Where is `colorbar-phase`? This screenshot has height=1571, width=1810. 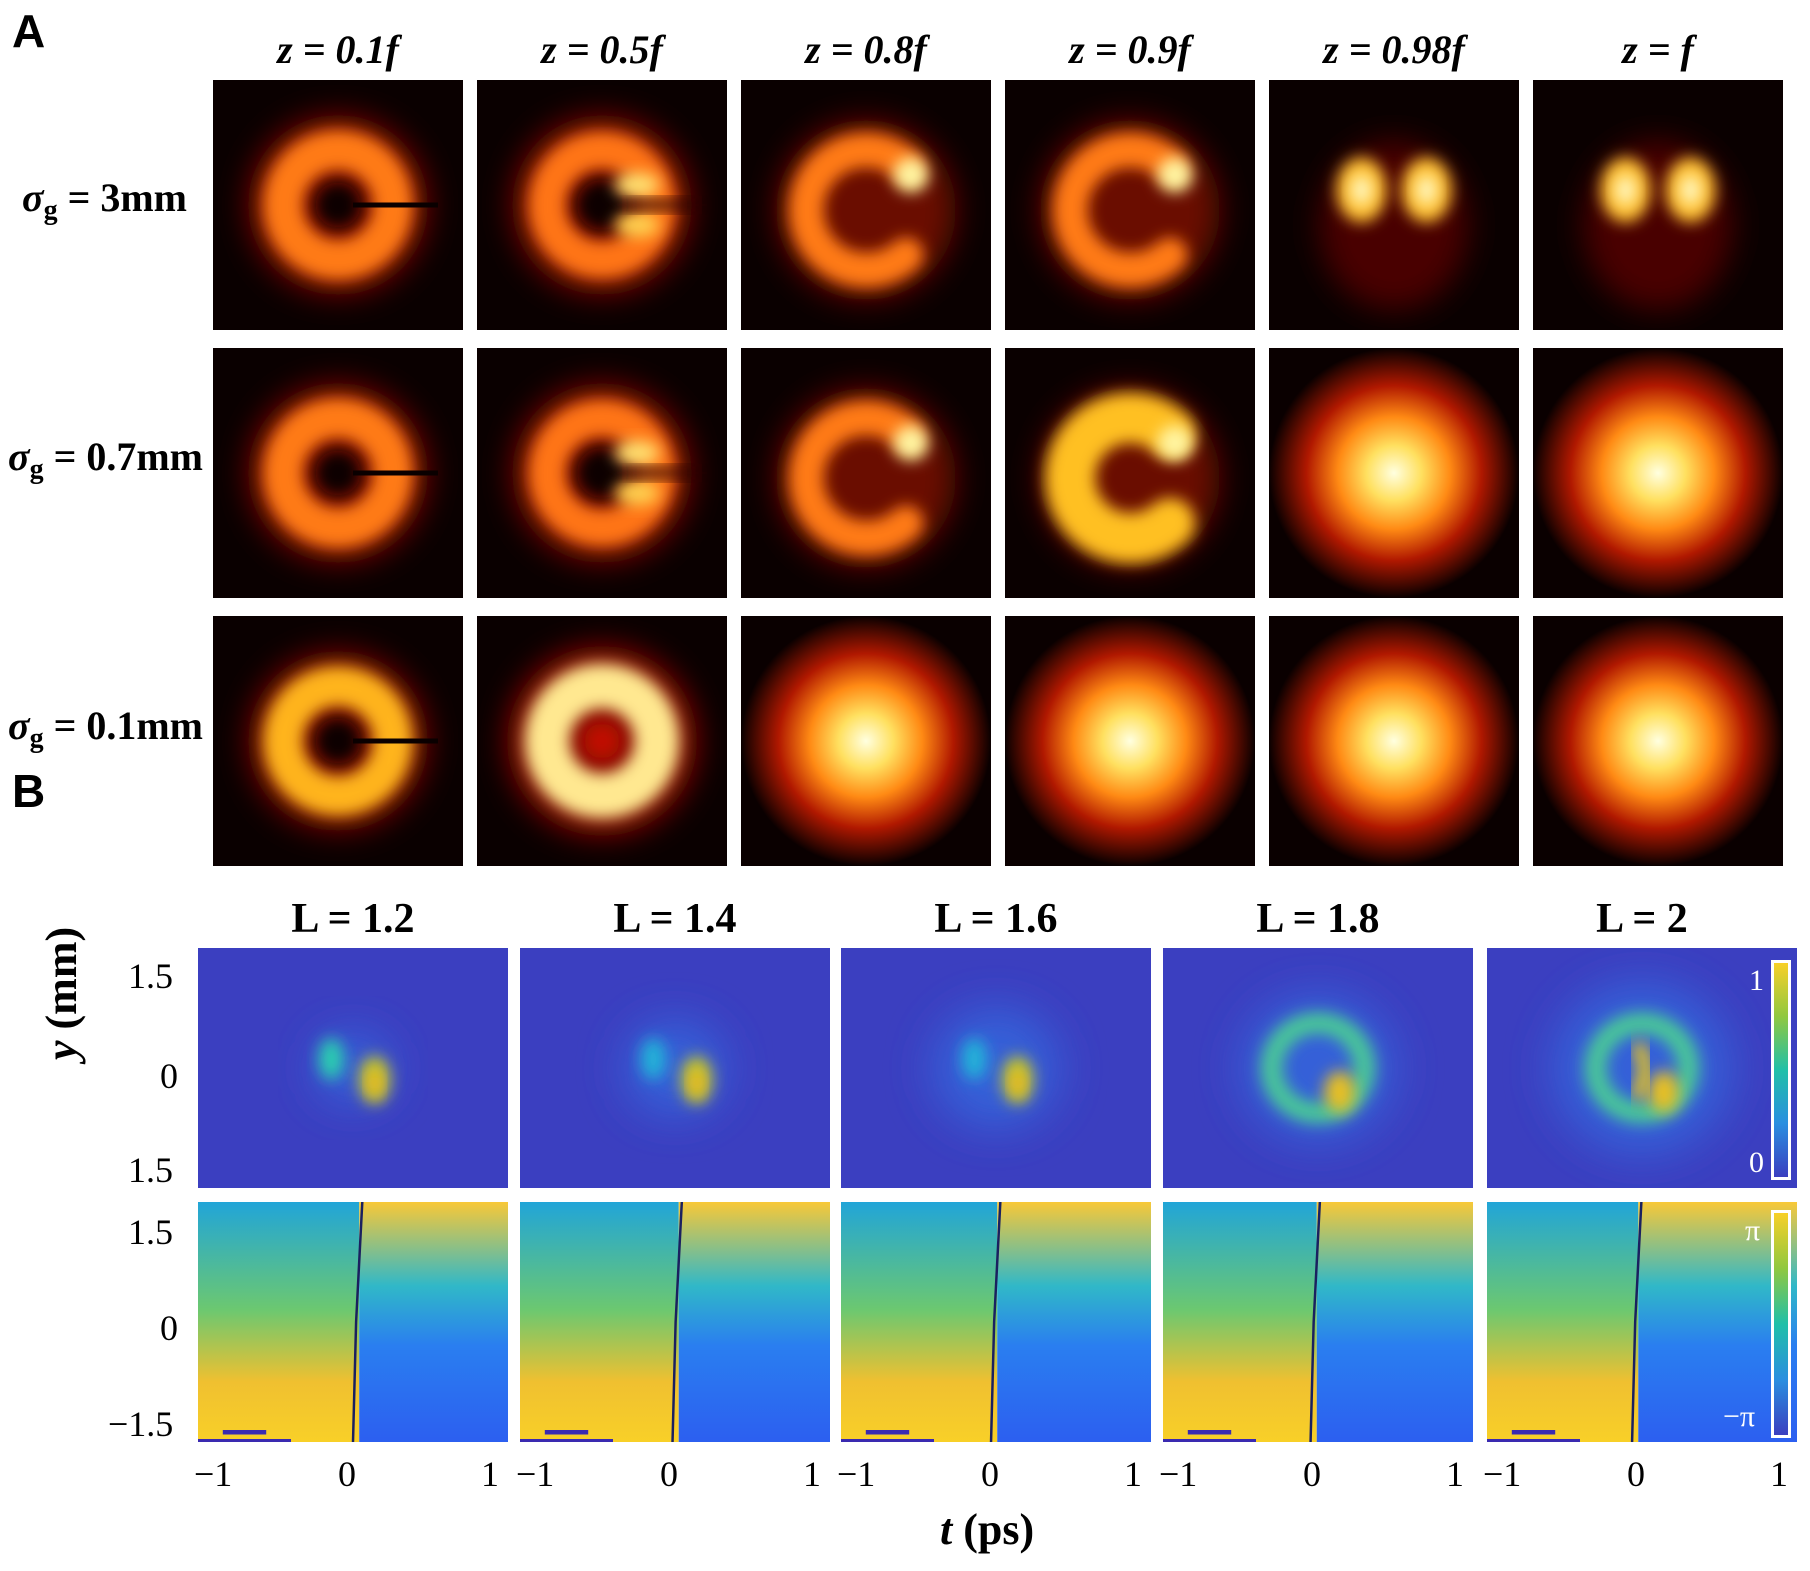 colorbar-phase is located at coordinates (1781, 1324).